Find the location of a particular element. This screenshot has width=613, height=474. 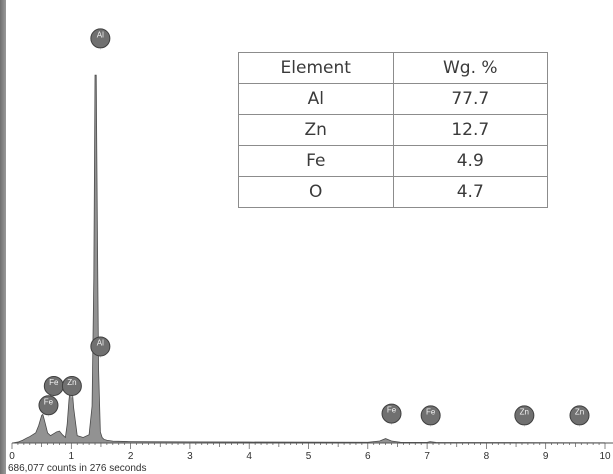

left-window-edge is located at coordinates (3, 237).